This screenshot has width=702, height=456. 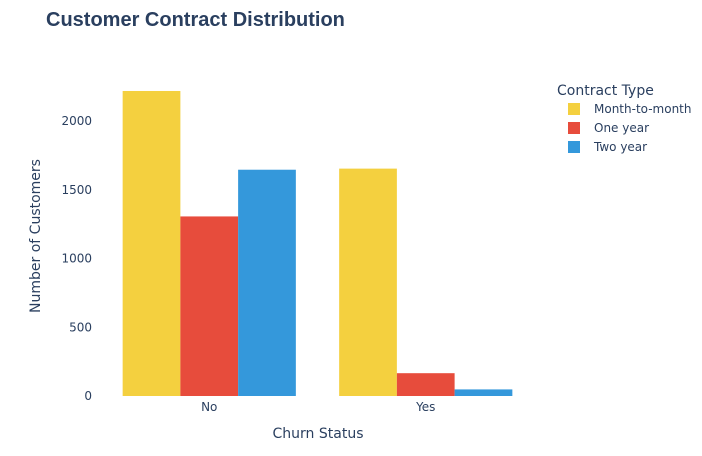 I want to click on bar-one-year-no, so click(x=209, y=306).